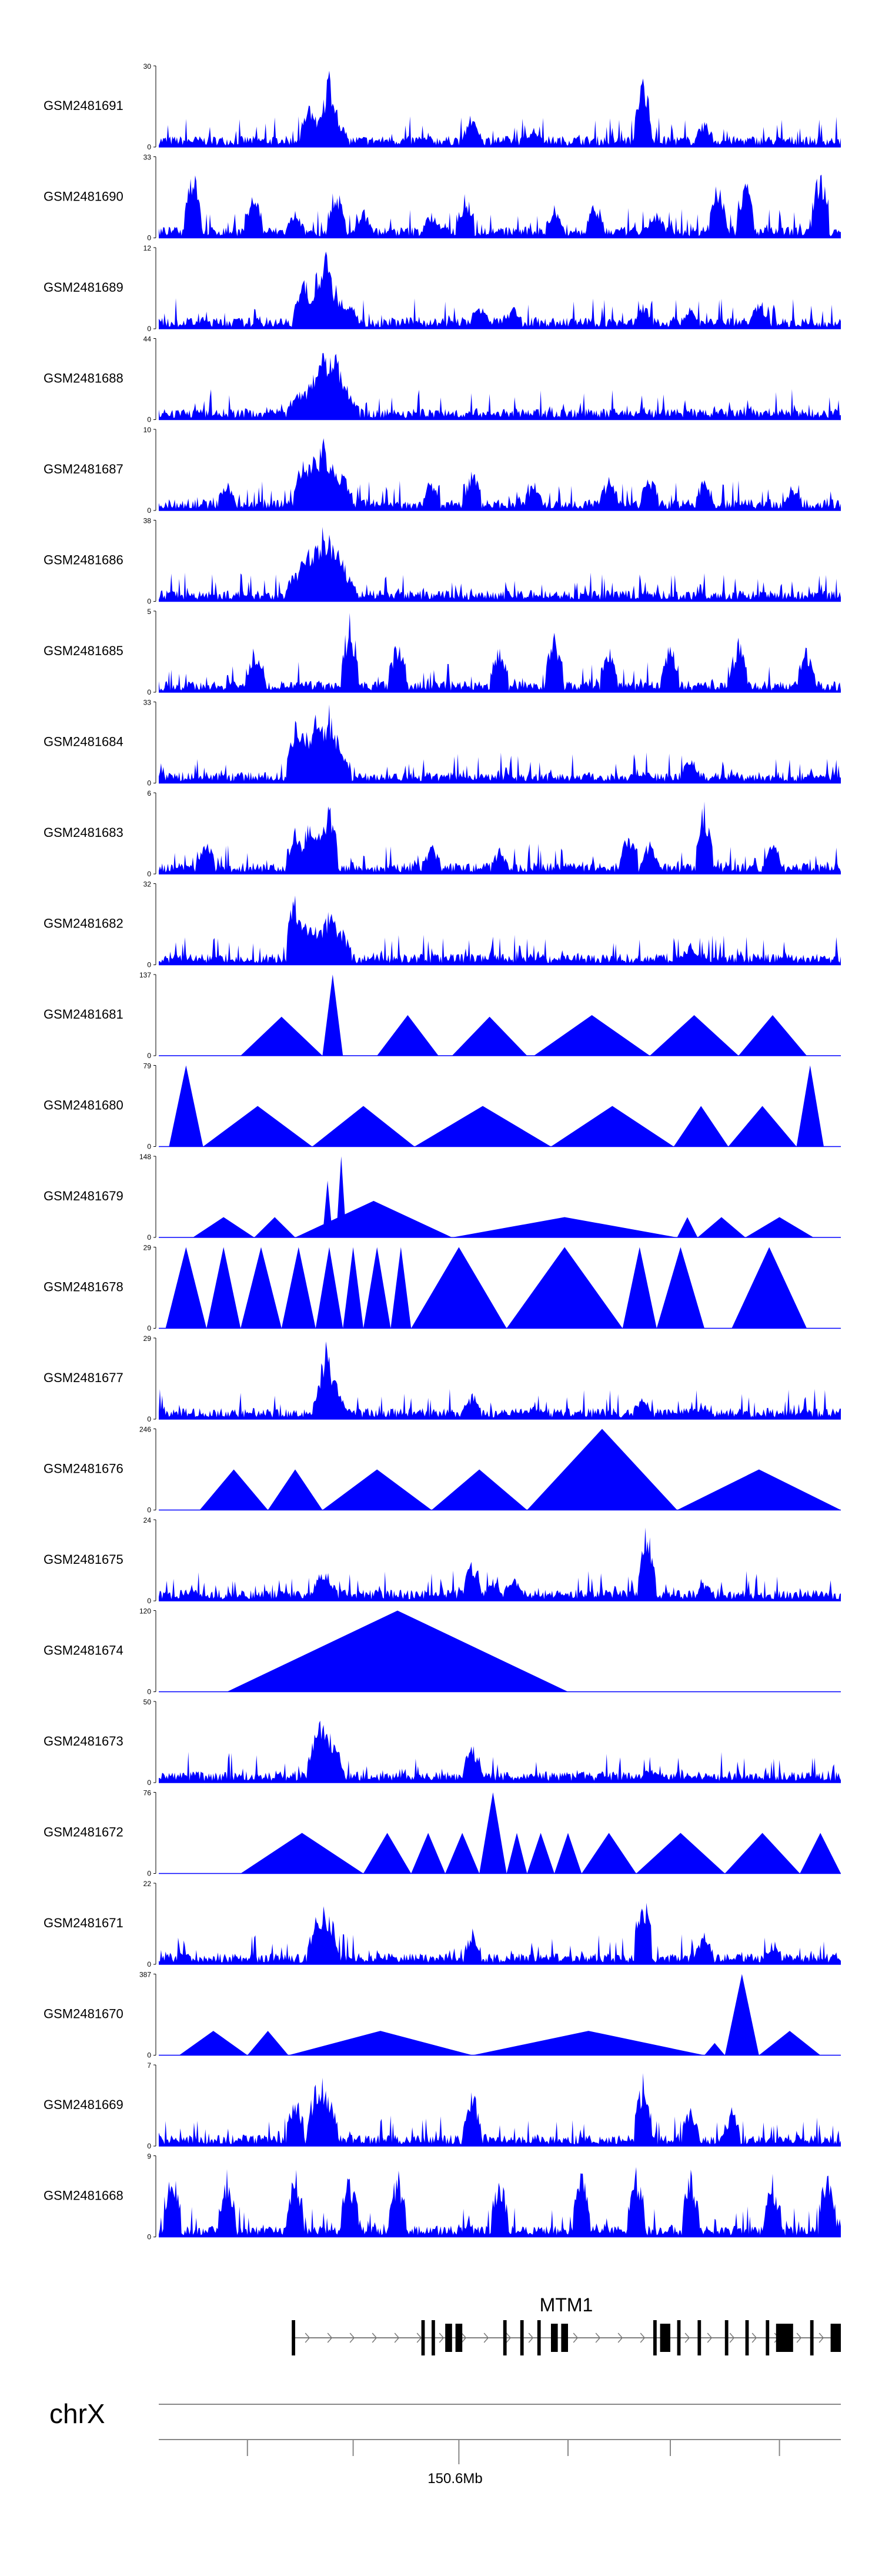  What do you see at coordinates (147, 884) in the screenshot?
I see `track-ymax-label: 32` at bounding box center [147, 884].